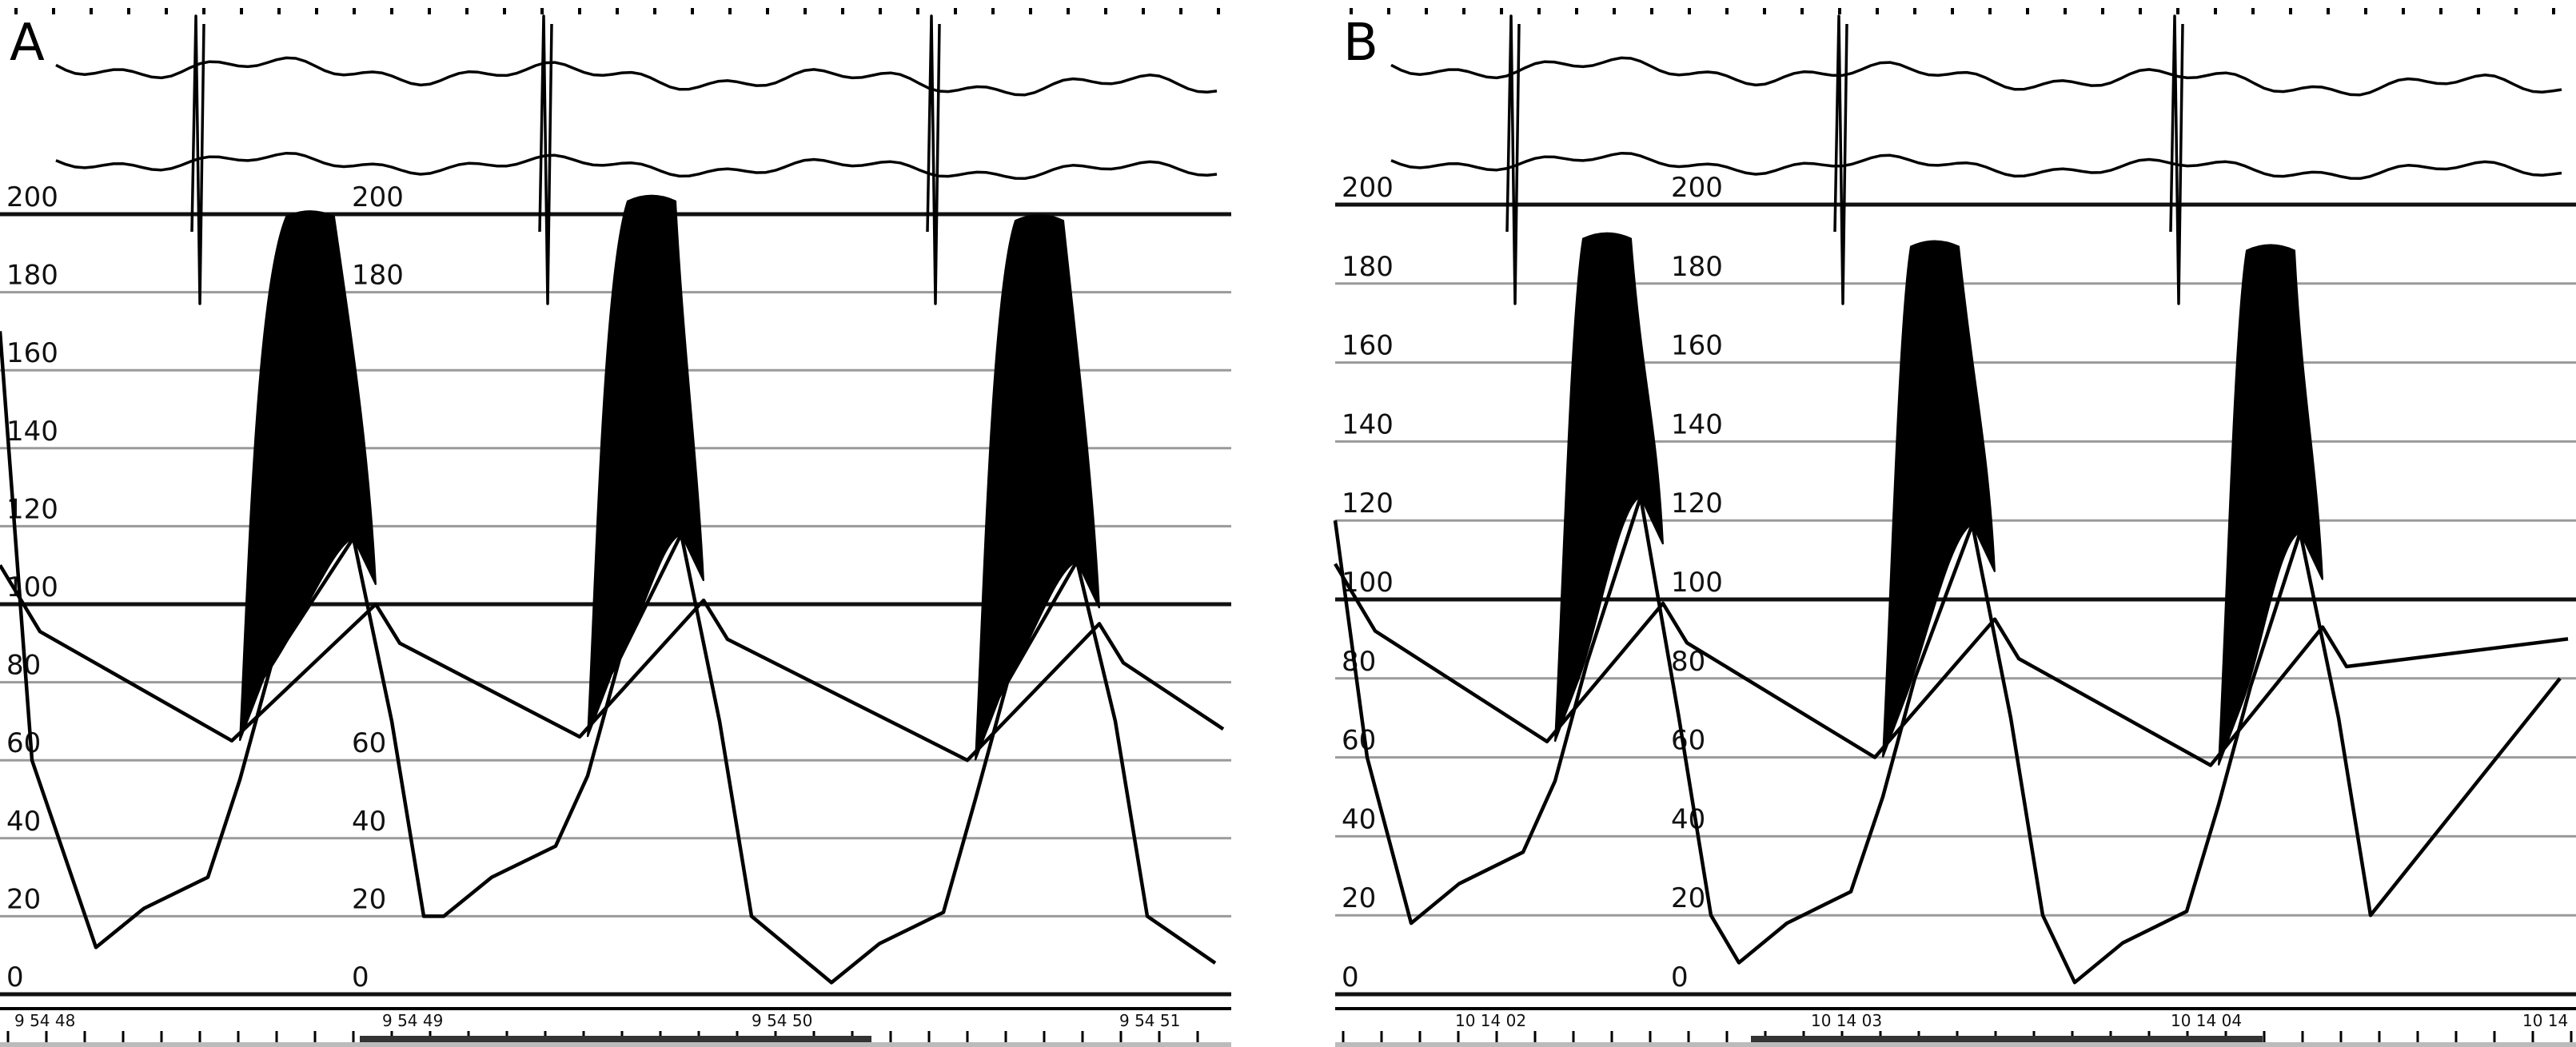 The width and height of the screenshot is (2576, 1047). I want to click on y-tick-label-repeat: 140, so click(1697, 424).